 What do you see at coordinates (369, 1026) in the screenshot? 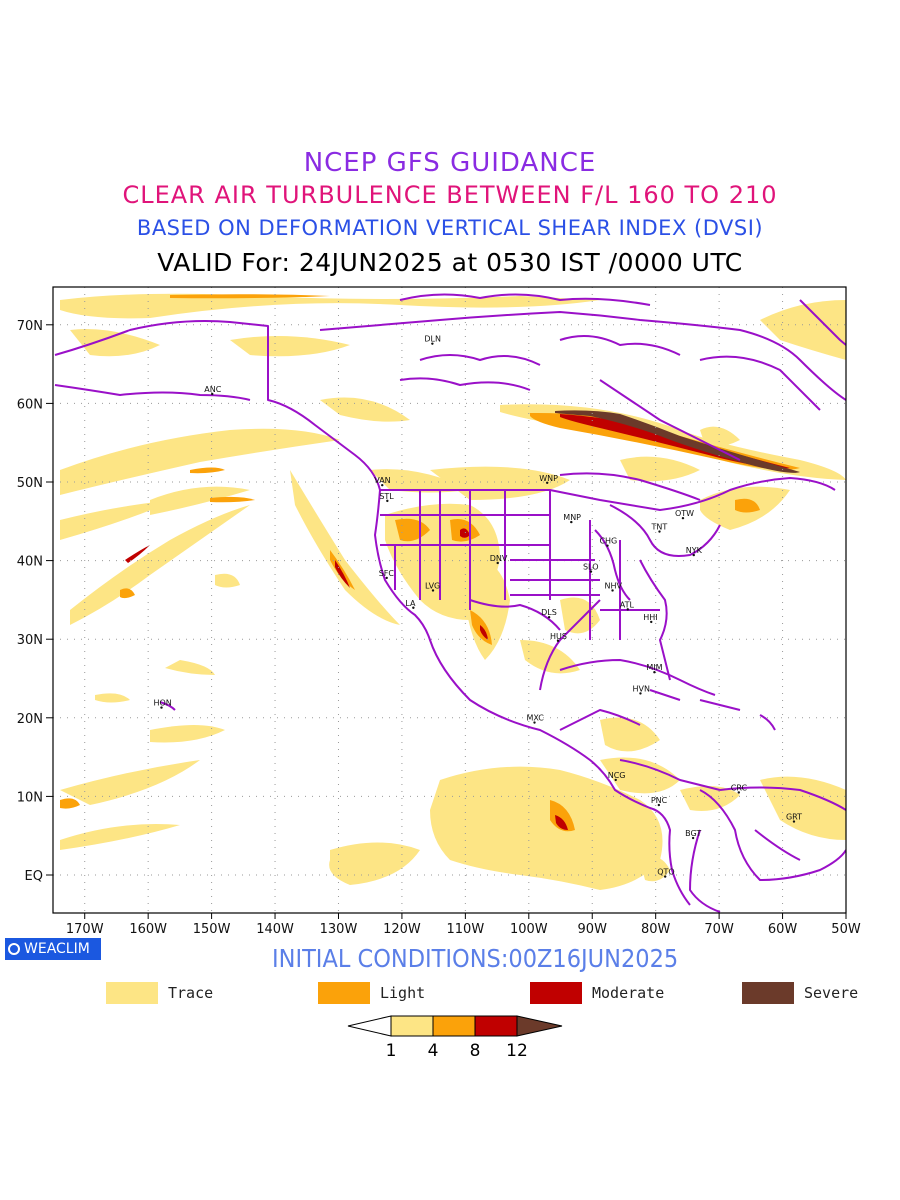
I see `colorbar-lower-triangle` at bounding box center [369, 1026].